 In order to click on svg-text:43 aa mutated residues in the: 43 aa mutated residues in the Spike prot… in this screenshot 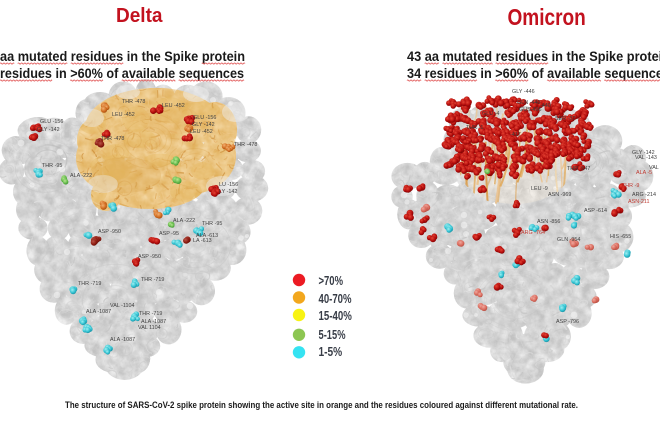, I will do `click(533, 56)`.